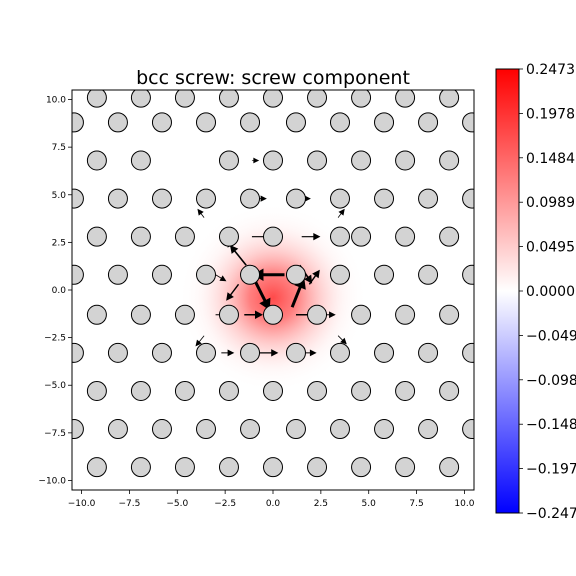  What do you see at coordinates (56, 101) in the screenshot?
I see `y-tick-label: 10.0` at bounding box center [56, 101].